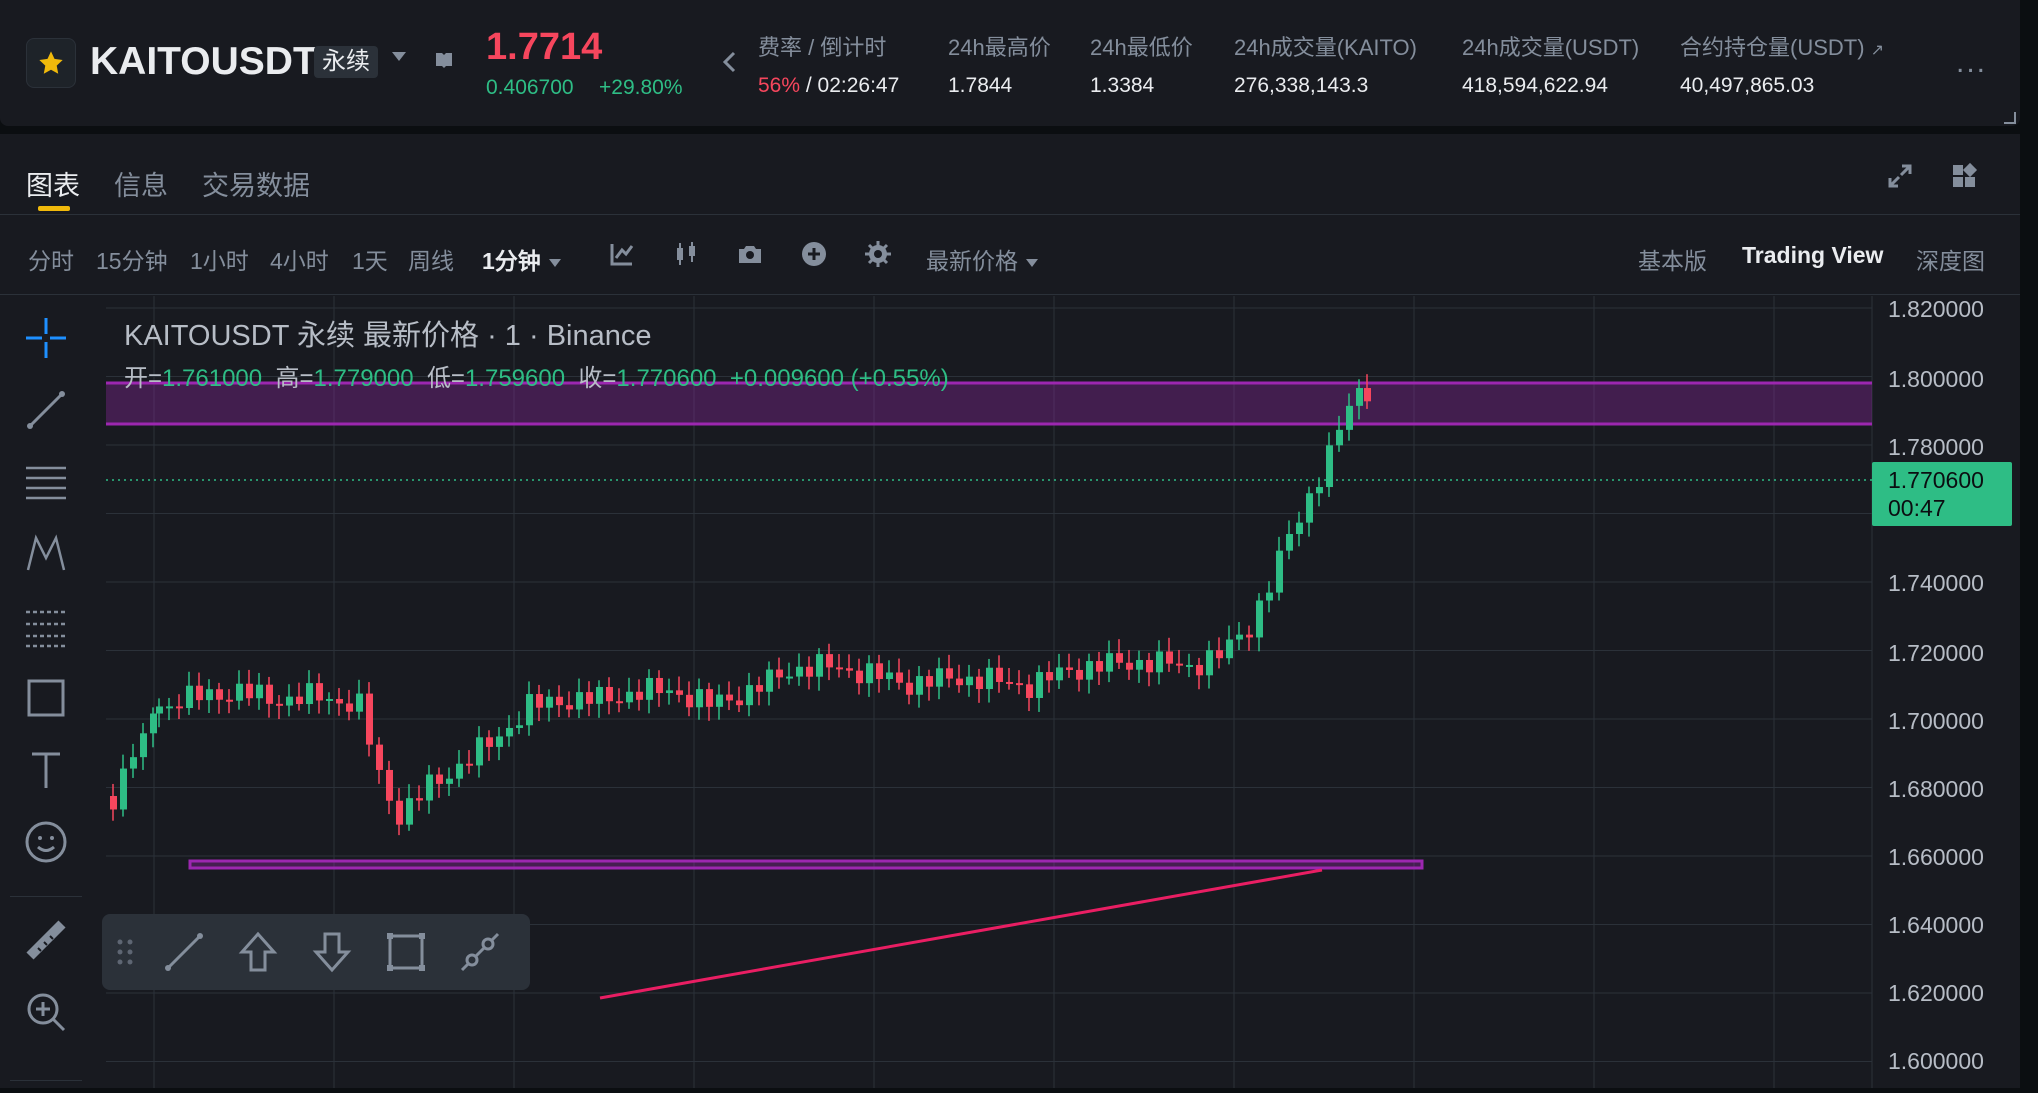 The width and height of the screenshot is (2038, 1093). Describe the element at coordinates (46, 1012) in the screenshot. I see `zoom-in-icon` at that location.